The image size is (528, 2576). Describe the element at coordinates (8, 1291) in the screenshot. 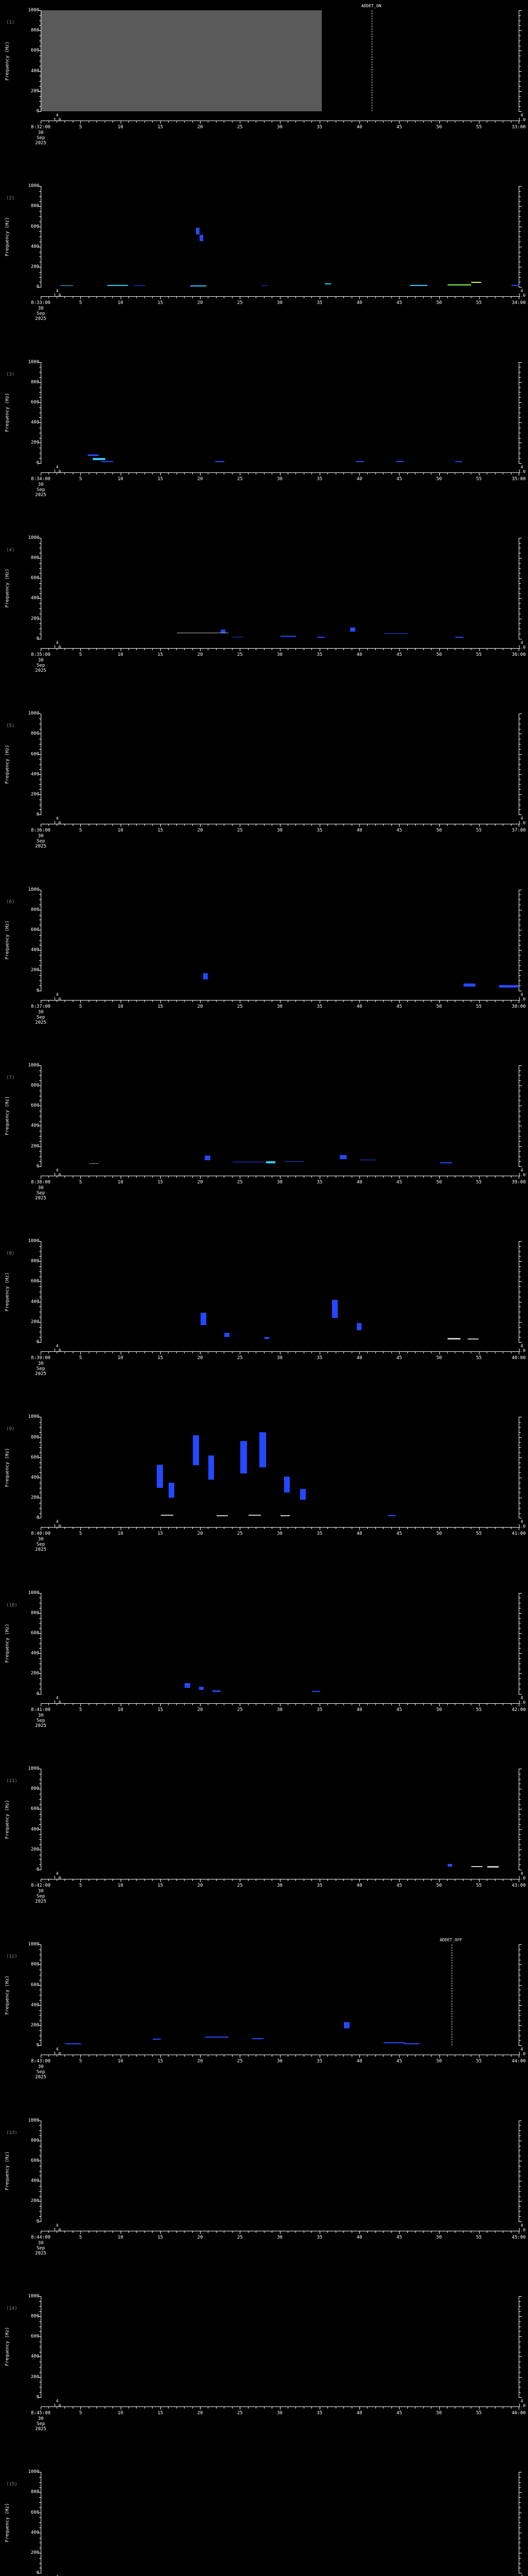

I see `y-axis-title: Frequency (Hz)` at that location.